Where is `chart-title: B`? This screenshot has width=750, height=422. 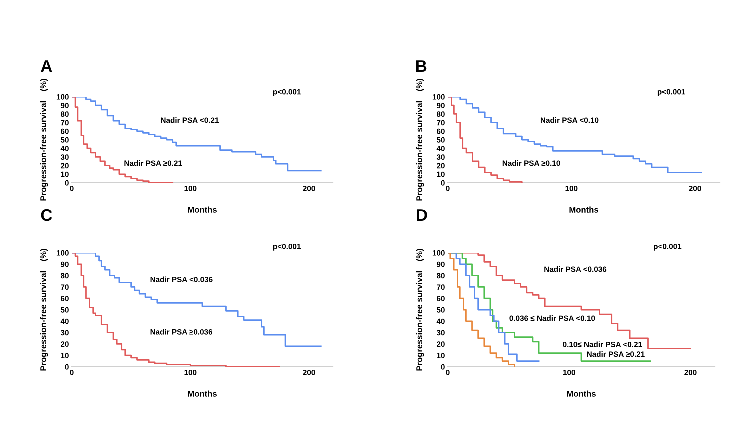 chart-title: B is located at coordinates (421, 66).